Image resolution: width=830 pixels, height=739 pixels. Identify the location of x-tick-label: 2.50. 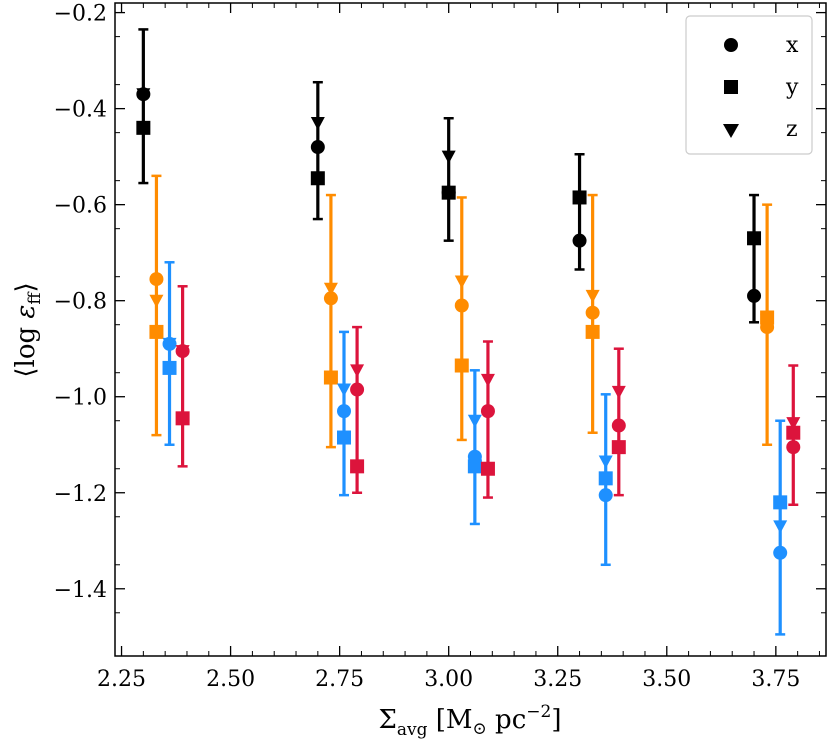
(230, 679).